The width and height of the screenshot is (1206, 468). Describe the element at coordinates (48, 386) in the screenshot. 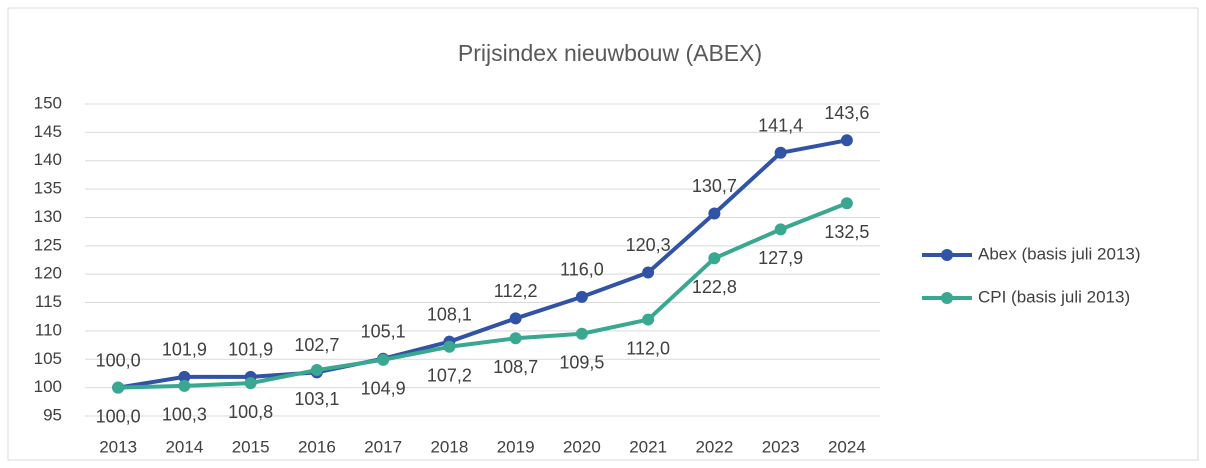

I see `y-tick-label: 100` at that location.